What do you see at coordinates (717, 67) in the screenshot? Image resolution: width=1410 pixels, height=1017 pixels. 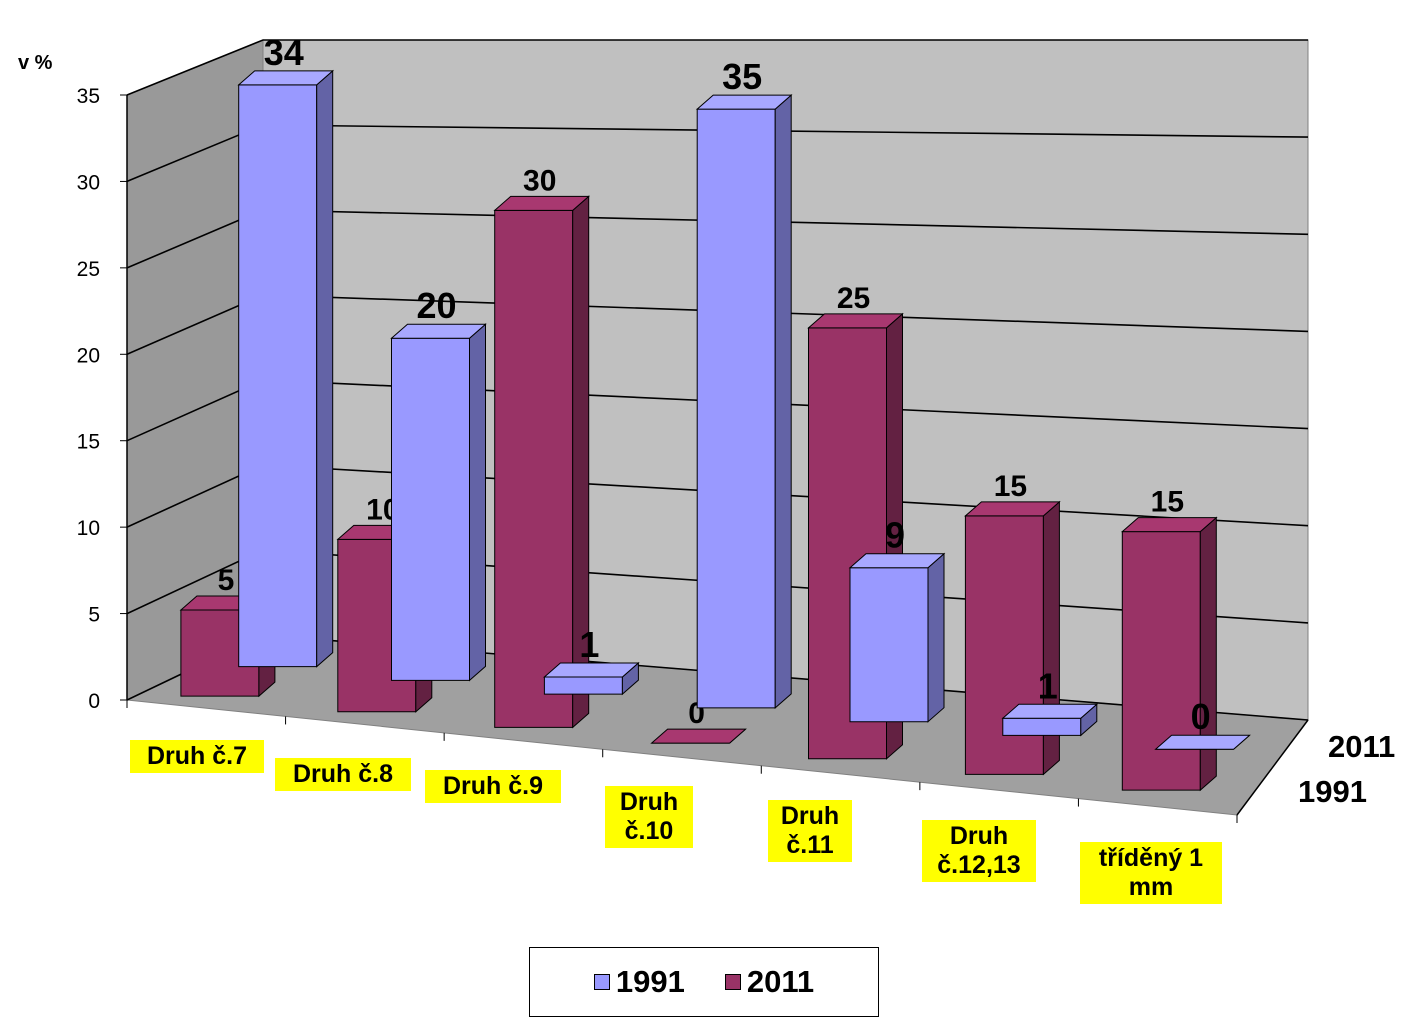 I see `gridline` at bounding box center [717, 67].